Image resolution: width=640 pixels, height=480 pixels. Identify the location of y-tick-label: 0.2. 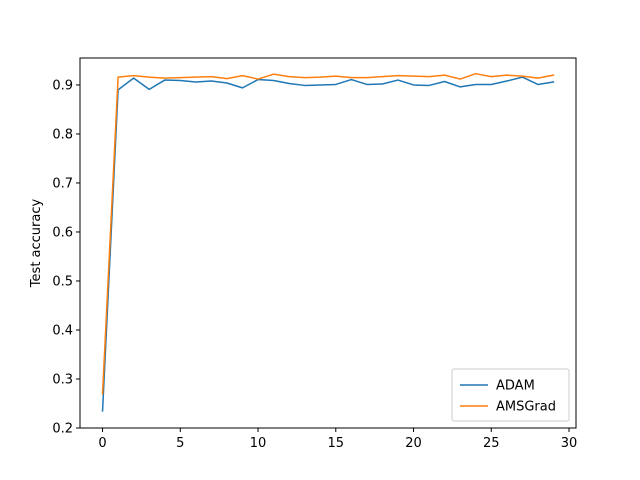
(62, 429).